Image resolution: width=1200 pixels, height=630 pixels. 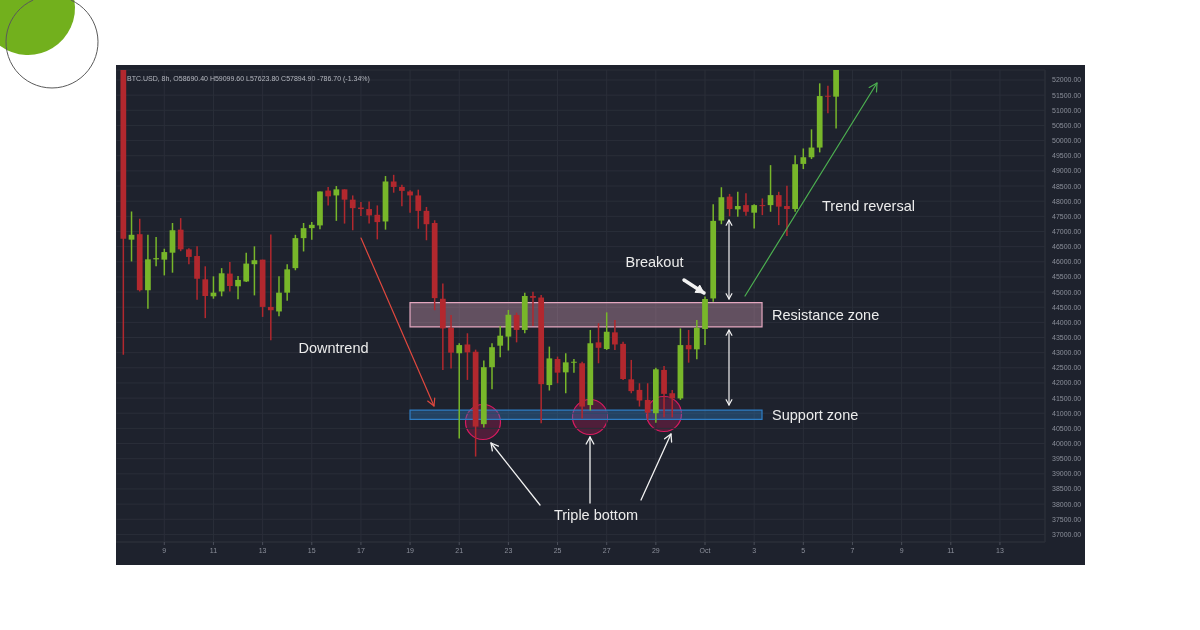 What do you see at coordinates (815, 414) in the screenshot?
I see `band-label: Support zone` at bounding box center [815, 414].